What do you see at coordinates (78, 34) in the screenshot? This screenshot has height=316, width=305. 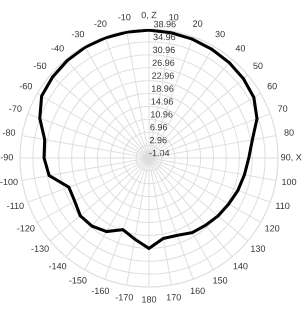 I see `spoke-label: -30` at bounding box center [78, 34].